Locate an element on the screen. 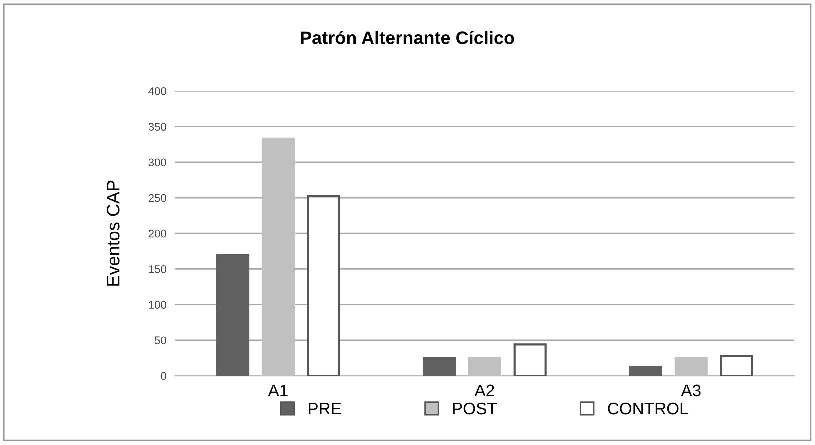 The height and width of the screenshot is (445, 815). y-tick-label: 300 is located at coordinates (157, 162).